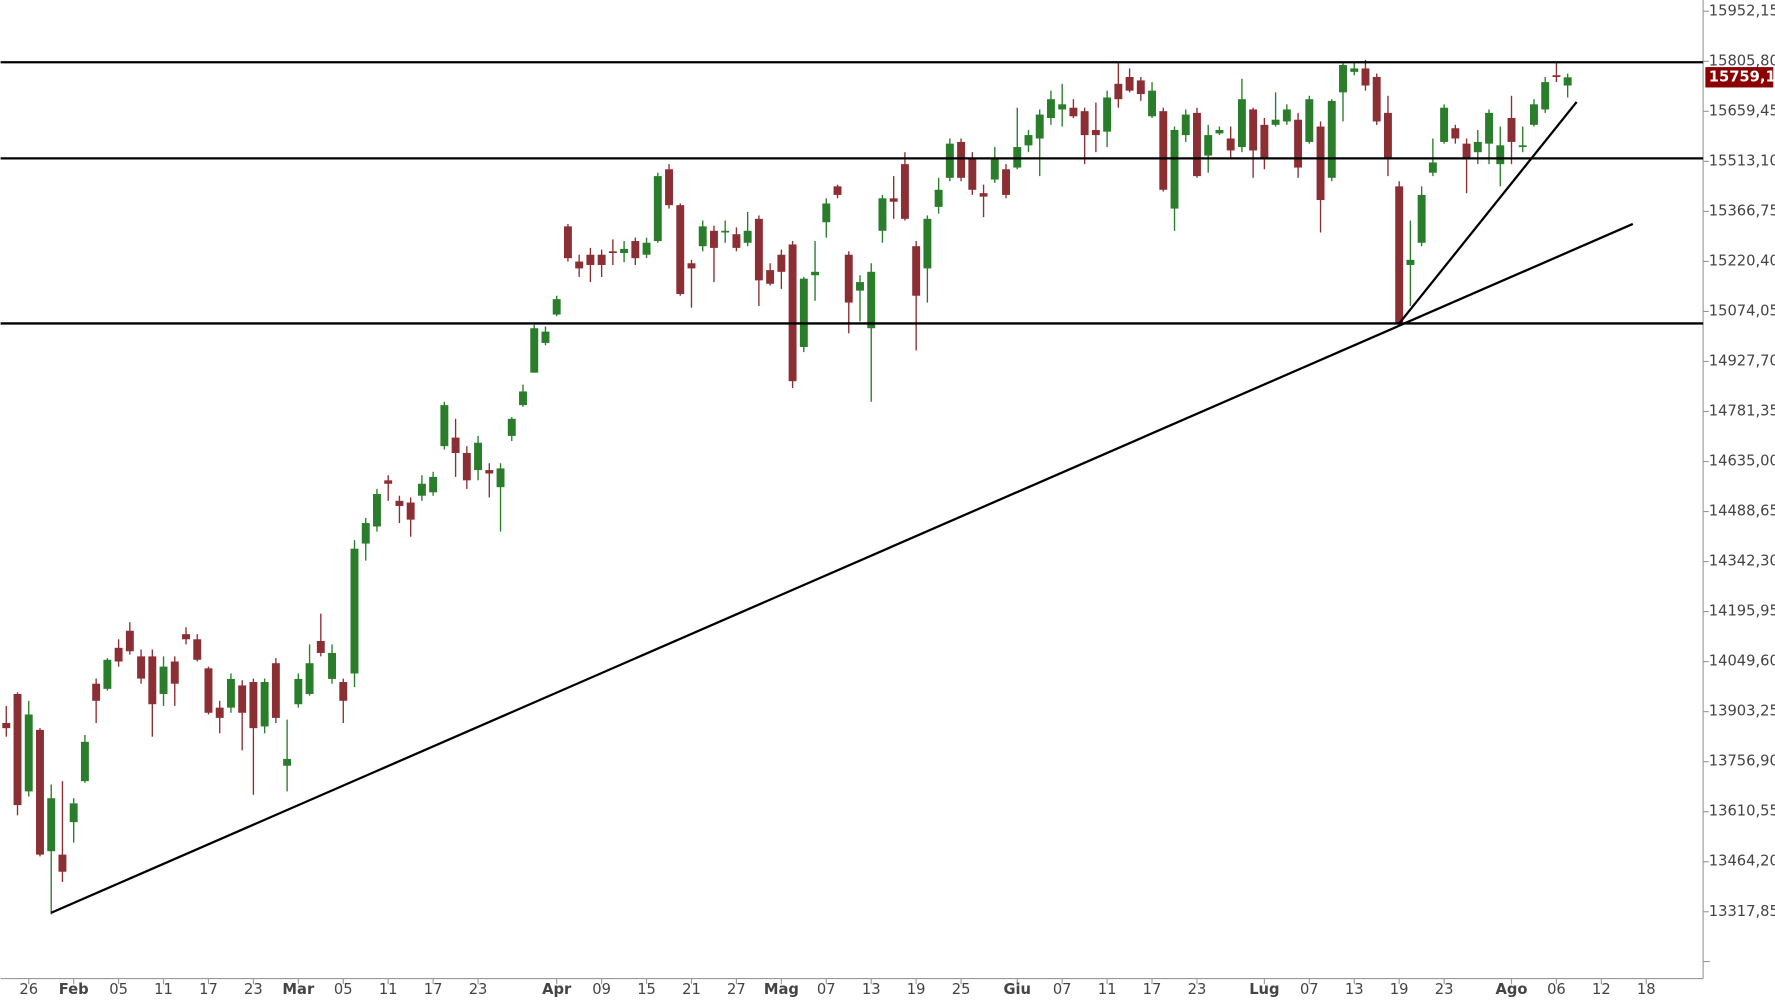 The width and height of the screenshot is (1775, 1000). I want to click on x-tick-label: 06, so click(1556, 989).